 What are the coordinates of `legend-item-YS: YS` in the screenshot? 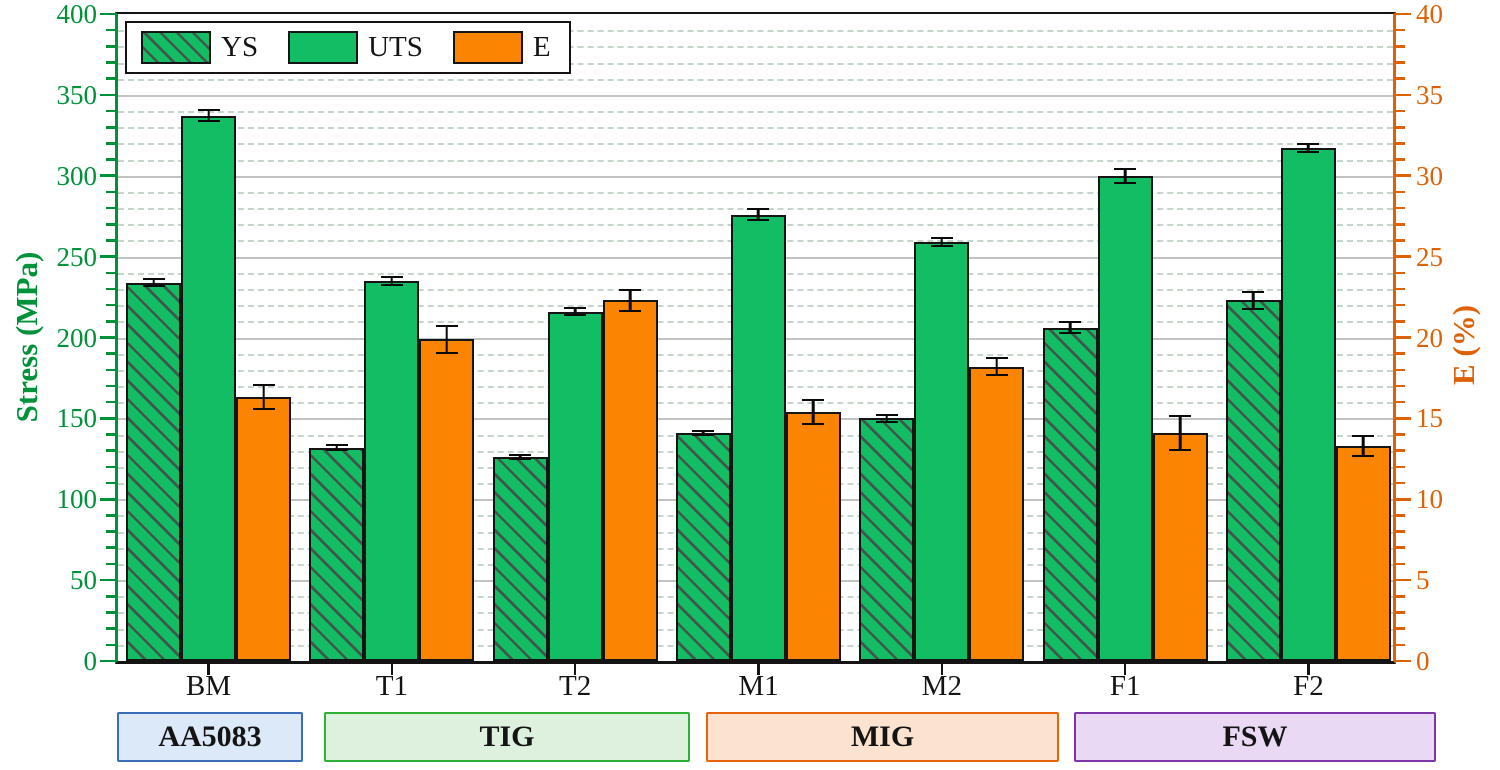 It's located at (214, 47).